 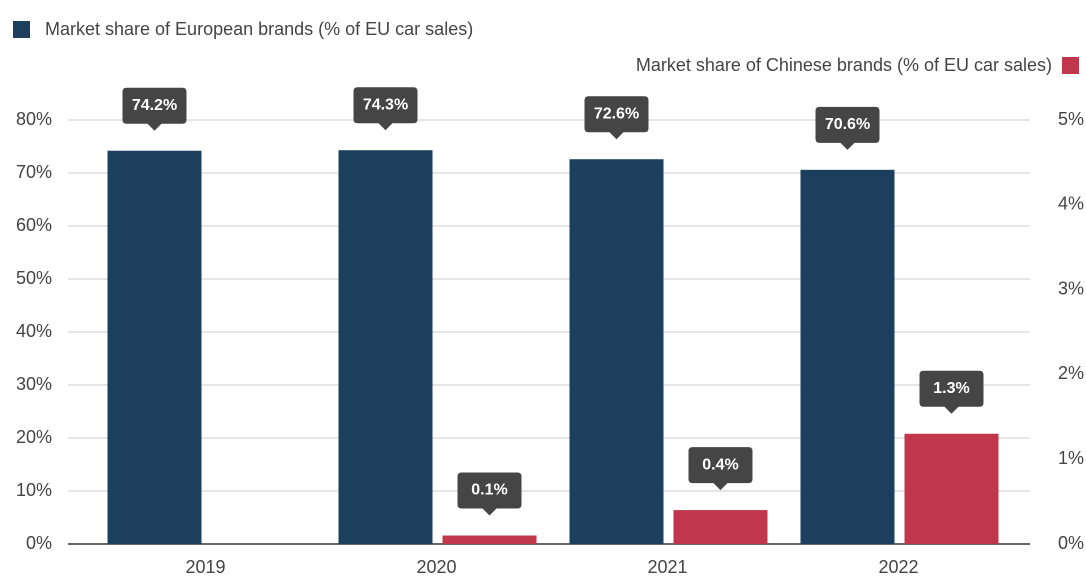 What do you see at coordinates (205, 567) in the screenshot?
I see `x-tick-label: 2019` at bounding box center [205, 567].